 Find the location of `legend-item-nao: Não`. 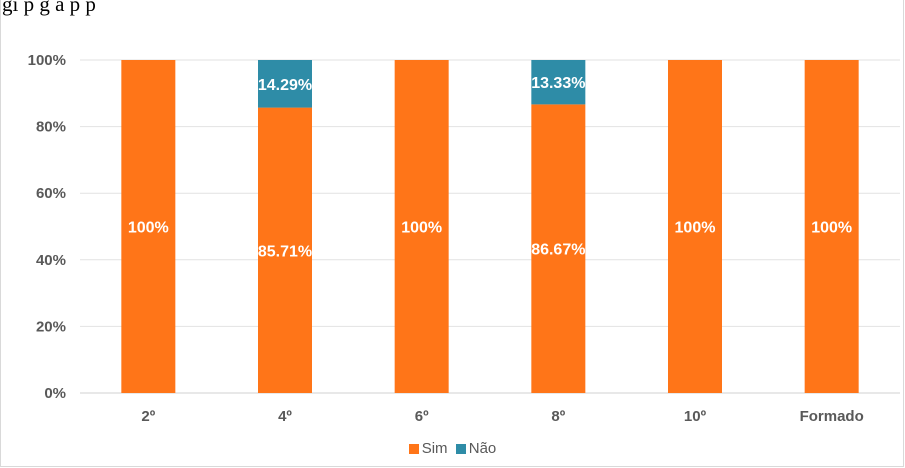

legend-item-nao: Não is located at coordinates (476, 448).